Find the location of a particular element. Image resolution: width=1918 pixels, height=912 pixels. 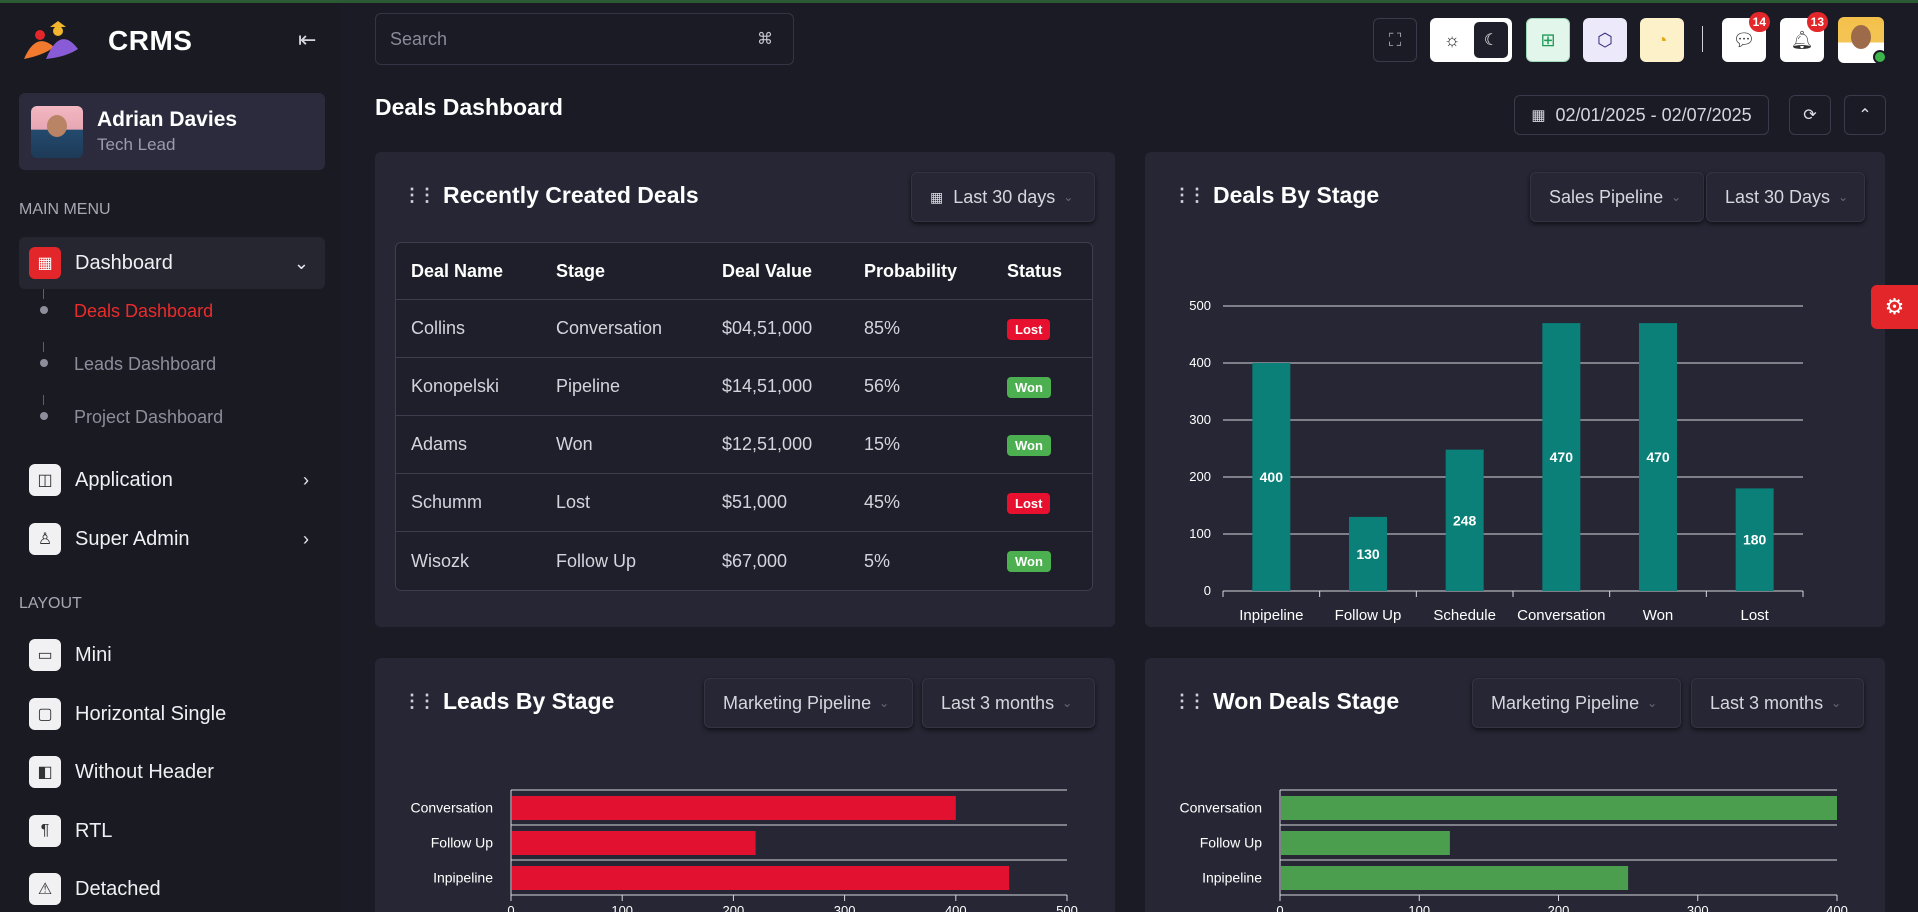

theme-toggle: ☼ ☾ is located at coordinates (1471, 40).